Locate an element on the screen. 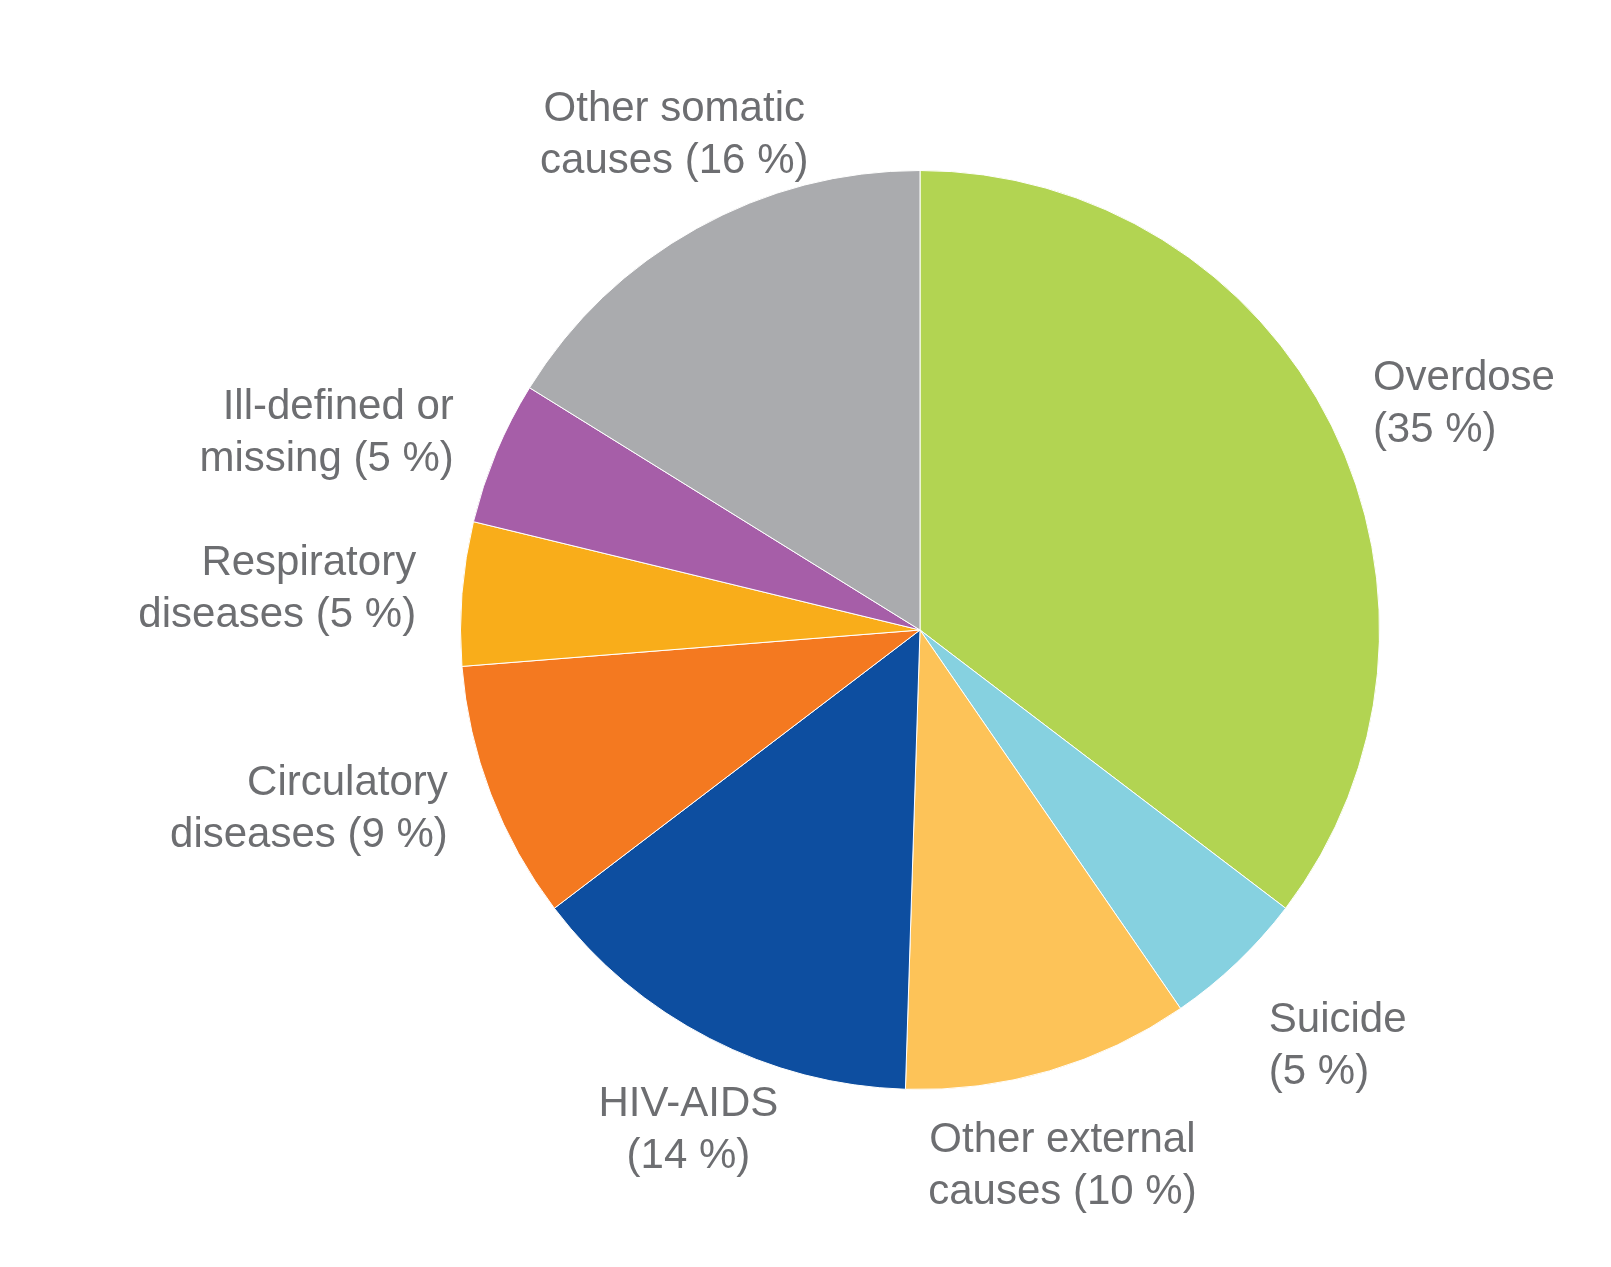 Image resolution: width=1611 pixels, height=1267 pixels. slice-label: HIV-AIDS is located at coordinates (688, 1101).